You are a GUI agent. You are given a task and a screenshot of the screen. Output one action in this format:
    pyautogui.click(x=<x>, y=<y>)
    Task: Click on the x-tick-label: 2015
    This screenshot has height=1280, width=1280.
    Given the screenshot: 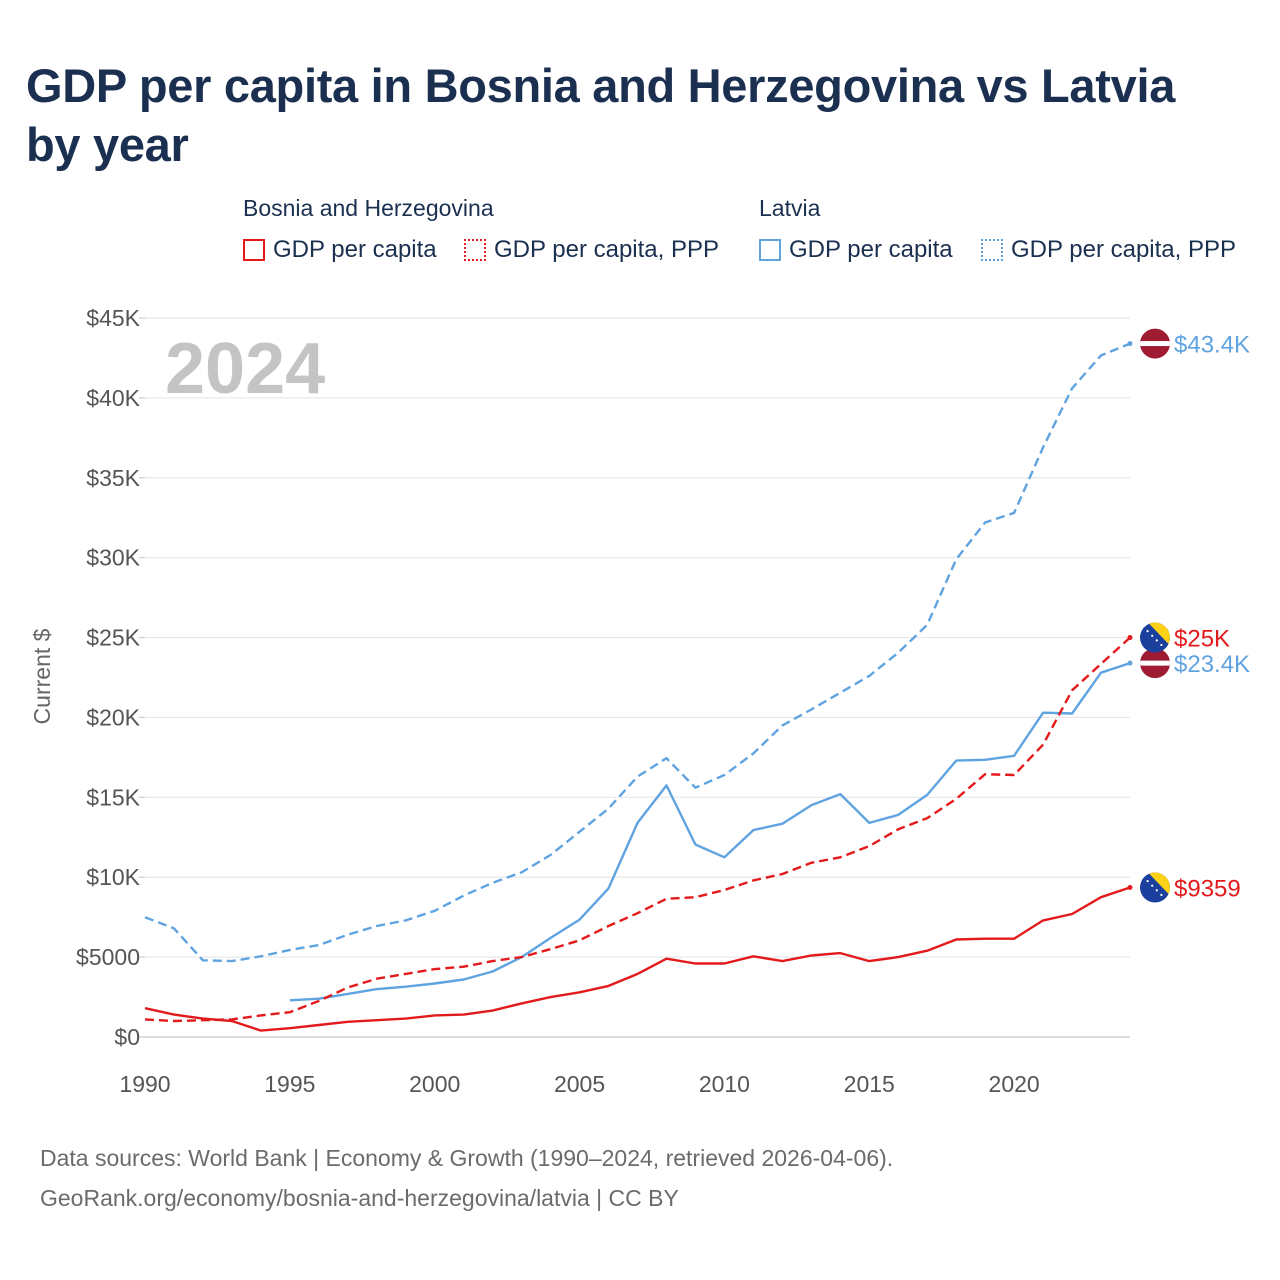 What is the action you would take?
    pyautogui.click(x=869, y=1084)
    